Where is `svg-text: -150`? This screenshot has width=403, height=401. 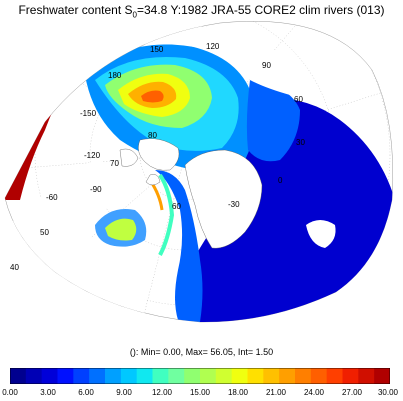
svg-text: -150 is located at coordinates (88, 113).